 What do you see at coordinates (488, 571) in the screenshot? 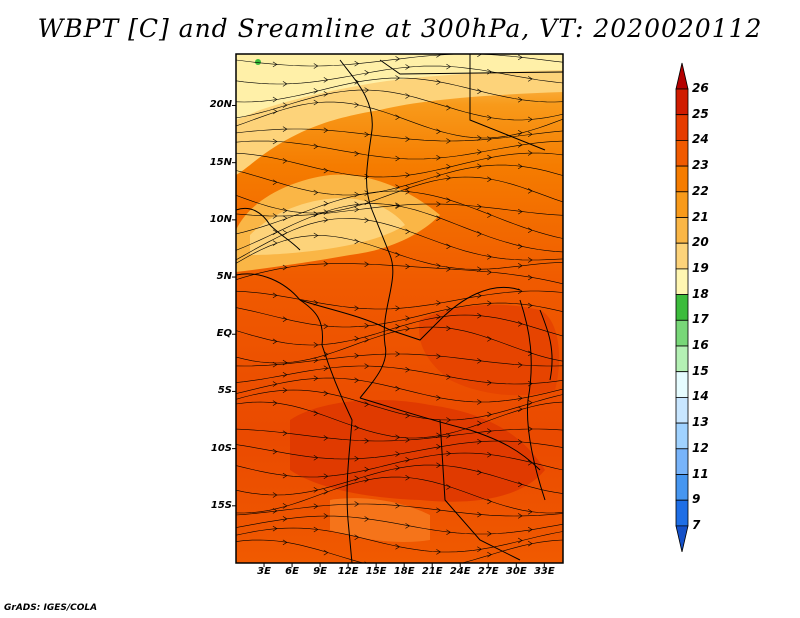
I see `lon-label: 27E` at bounding box center [488, 571].